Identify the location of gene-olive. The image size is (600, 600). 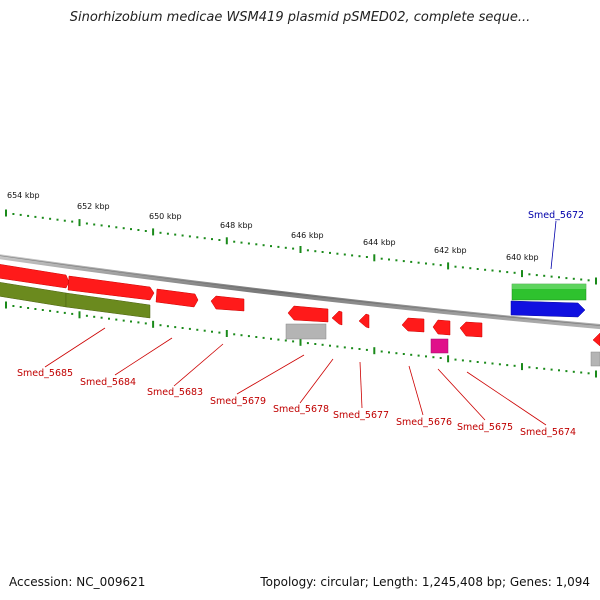
(108, 305).